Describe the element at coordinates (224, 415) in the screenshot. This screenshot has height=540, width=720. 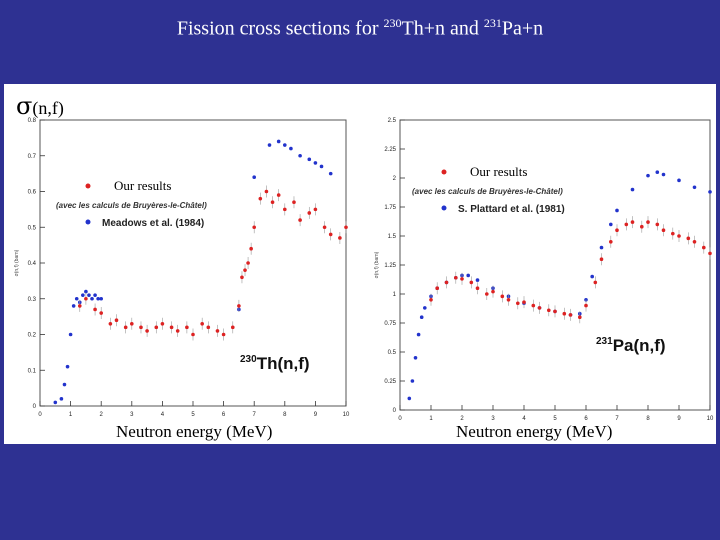
I see `chart1-xtick-label: 6` at that location.